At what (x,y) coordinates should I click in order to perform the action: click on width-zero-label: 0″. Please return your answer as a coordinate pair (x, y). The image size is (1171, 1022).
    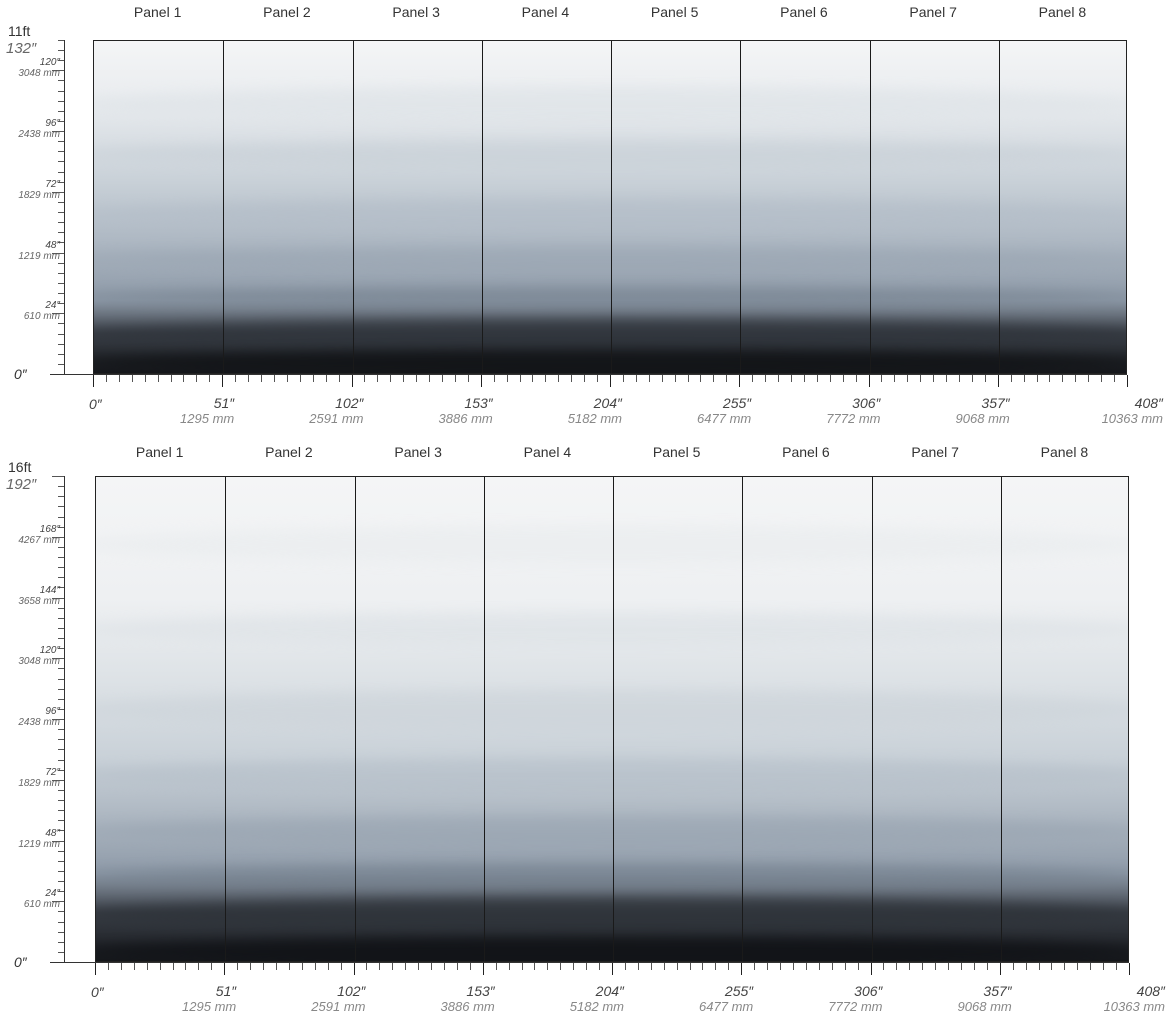
    Looking at the image, I should click on (97, 992).